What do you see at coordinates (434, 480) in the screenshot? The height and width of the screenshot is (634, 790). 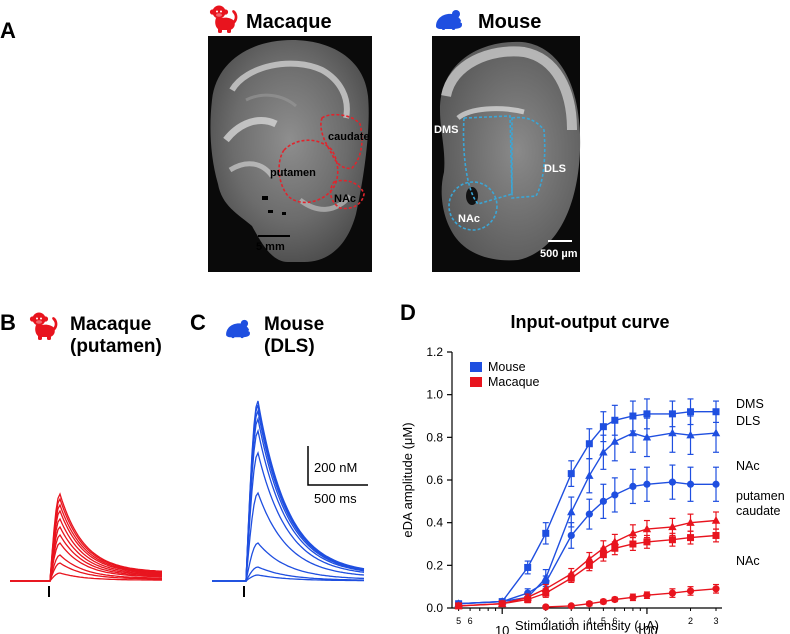 I see `y-tick-label: 0.6` at bounding box center [434, 480].